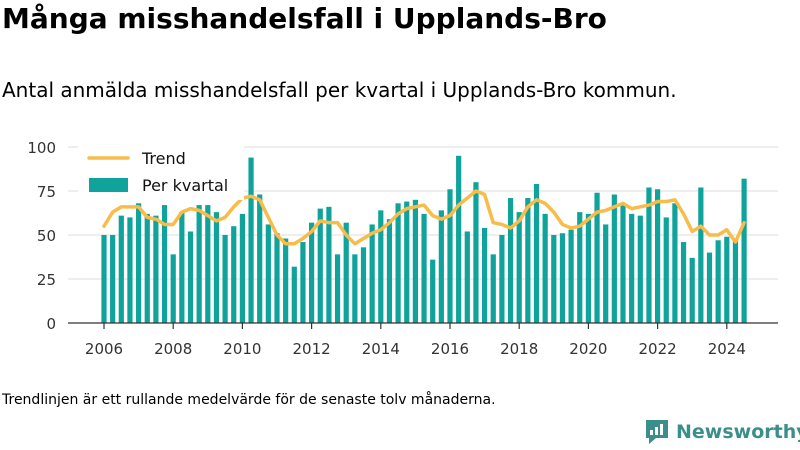 The image size is (800, 450). What do you see at coordinates (657, 432) in the screenshot?
I see `newsworthy-logo-icon` at bounding box center [657, 432].